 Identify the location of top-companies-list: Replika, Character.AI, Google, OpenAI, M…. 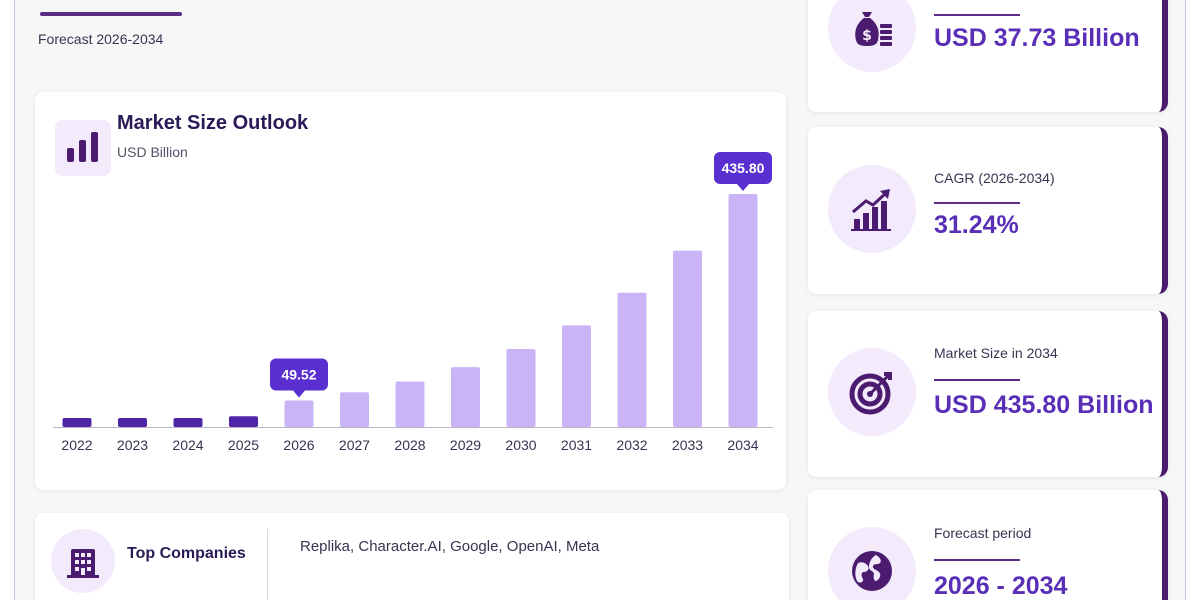
(450, 546).